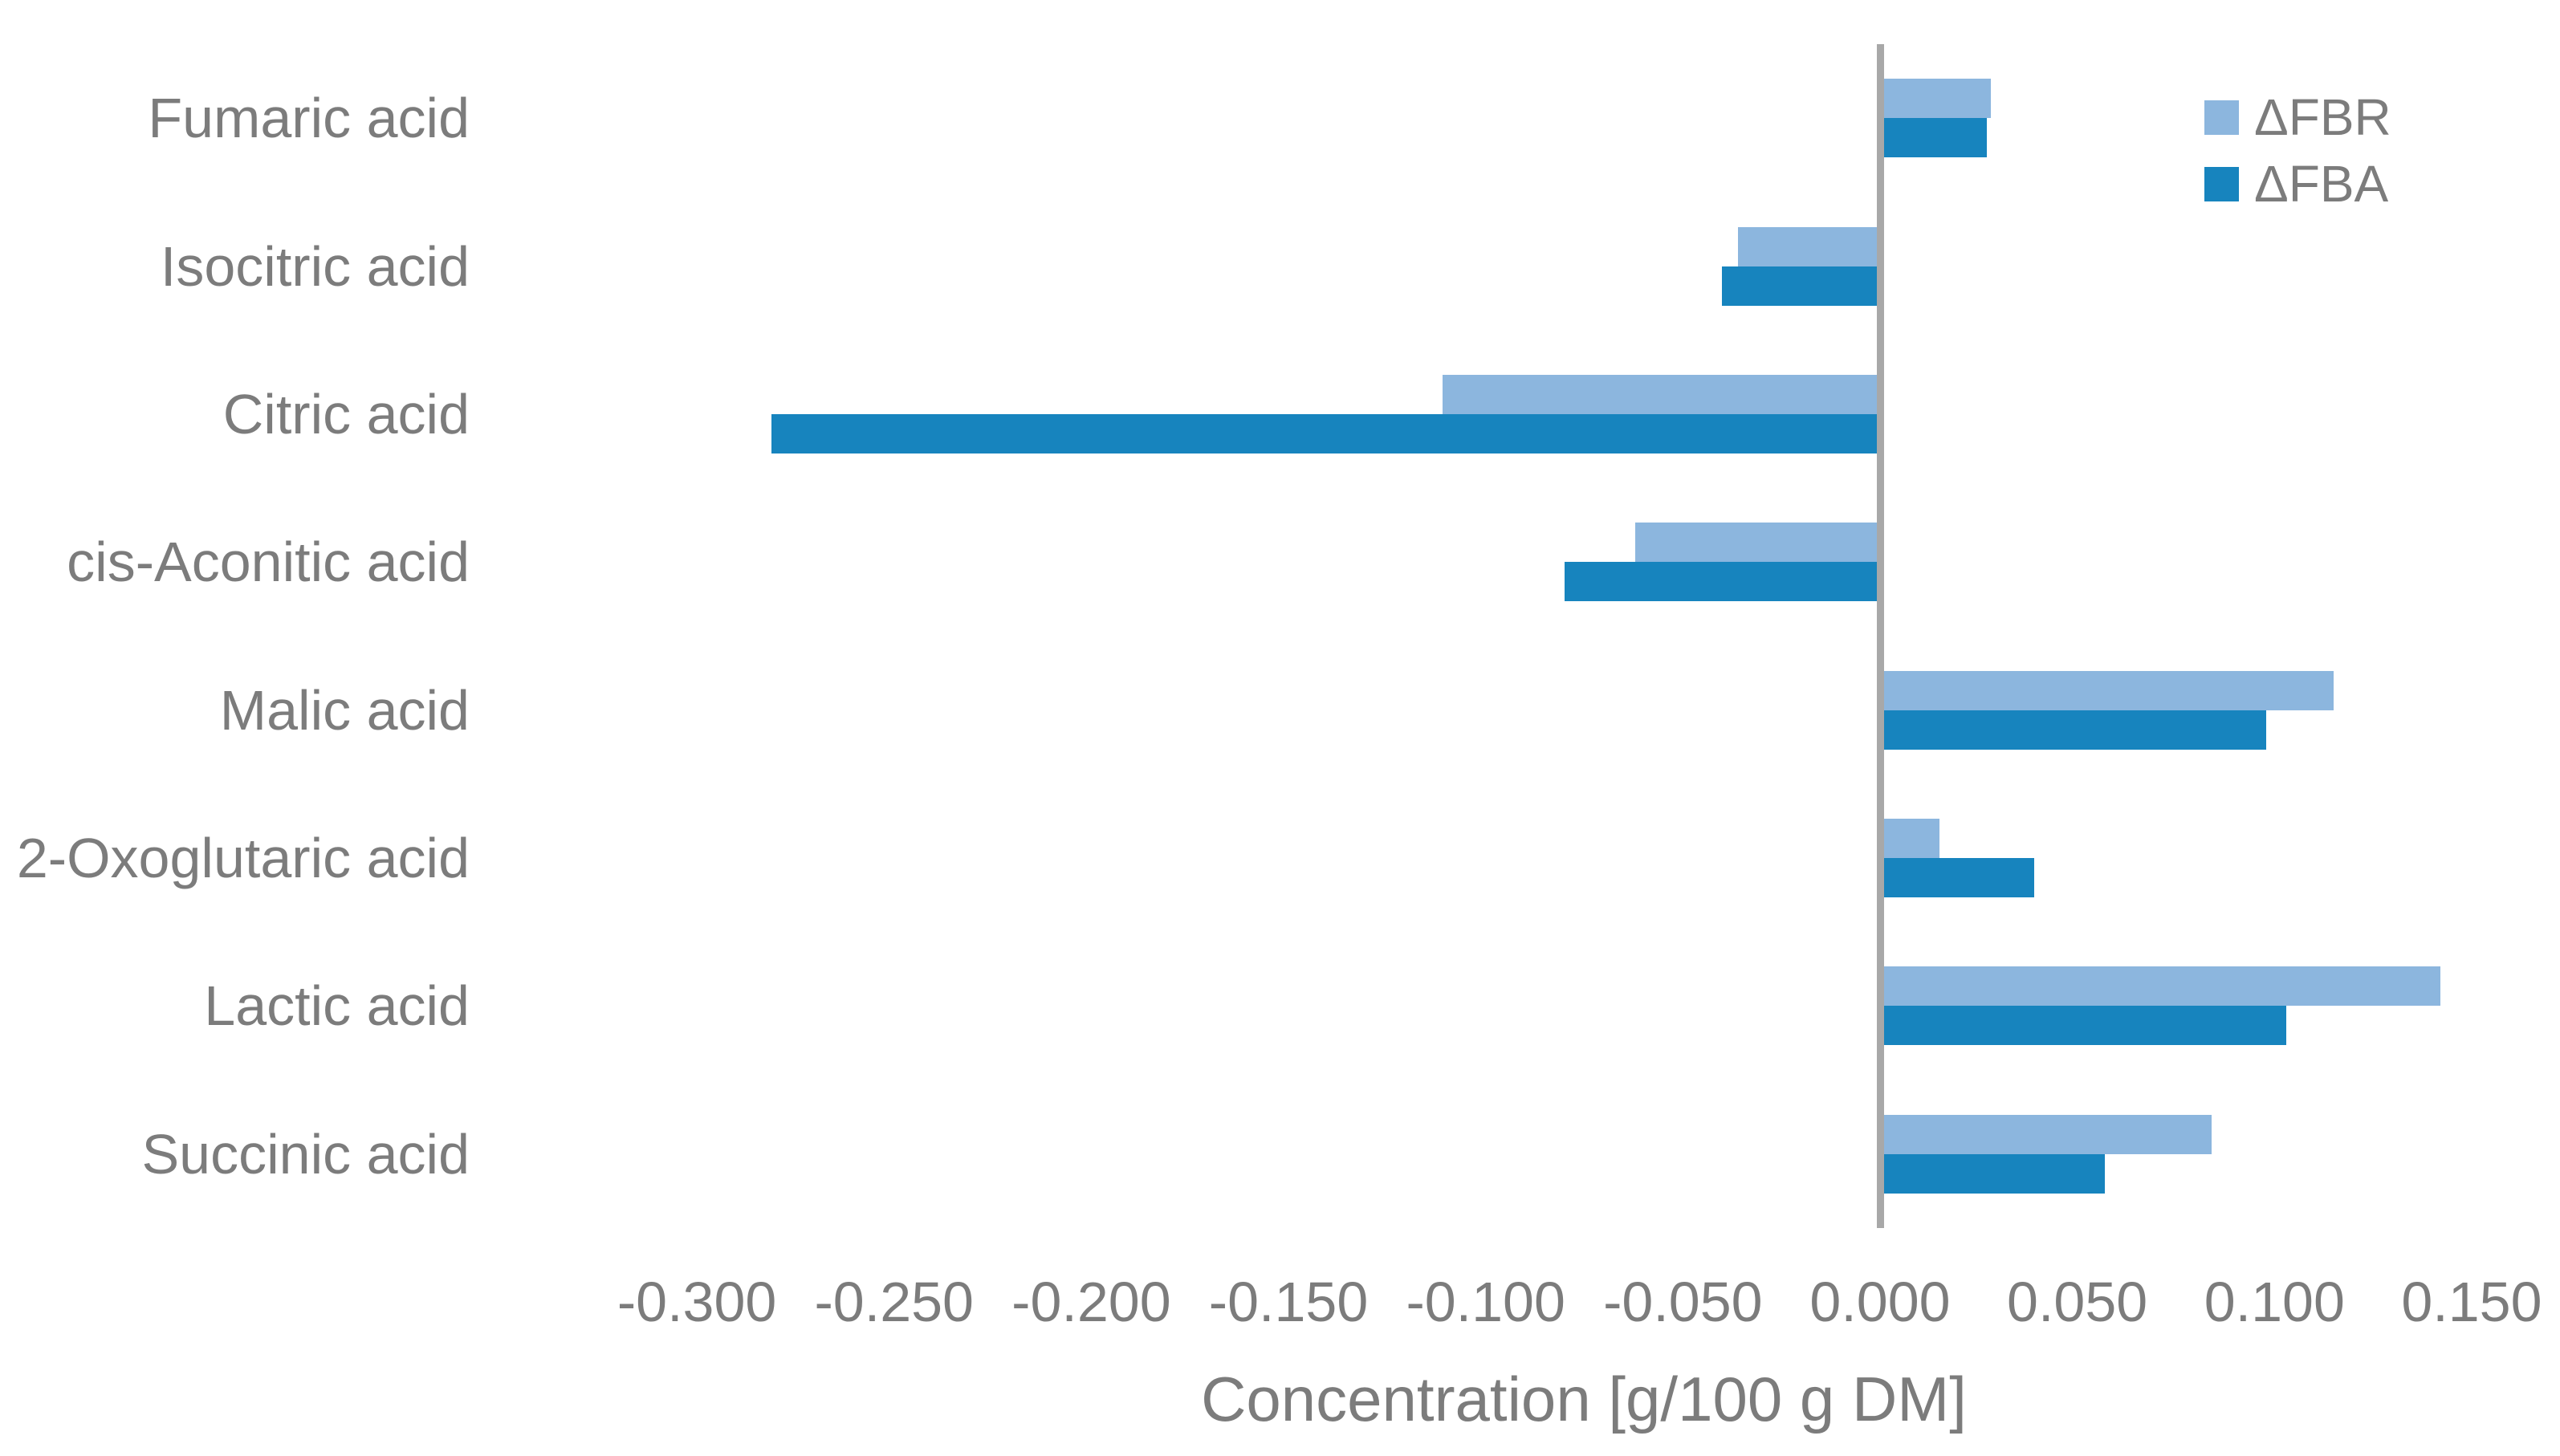 This screenshot has height=1456, width=2560. Describe the element at coordinates (1683, 1302) in the screenshot. I see `x-tick--0.050: -0.050` at that location.